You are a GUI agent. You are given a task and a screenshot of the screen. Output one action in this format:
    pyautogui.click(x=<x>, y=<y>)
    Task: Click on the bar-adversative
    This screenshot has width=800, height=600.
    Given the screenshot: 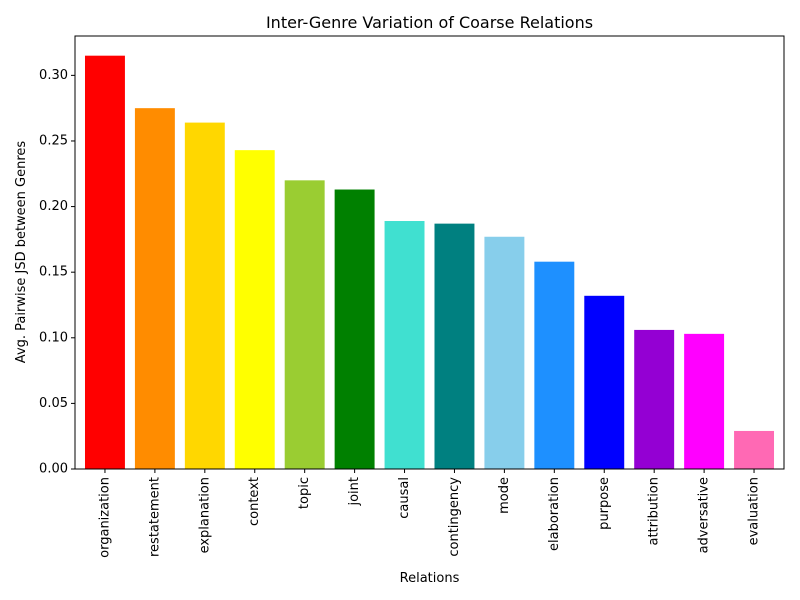 What is the action you would take?
    pyautogui.click(x=704, y=401)
    